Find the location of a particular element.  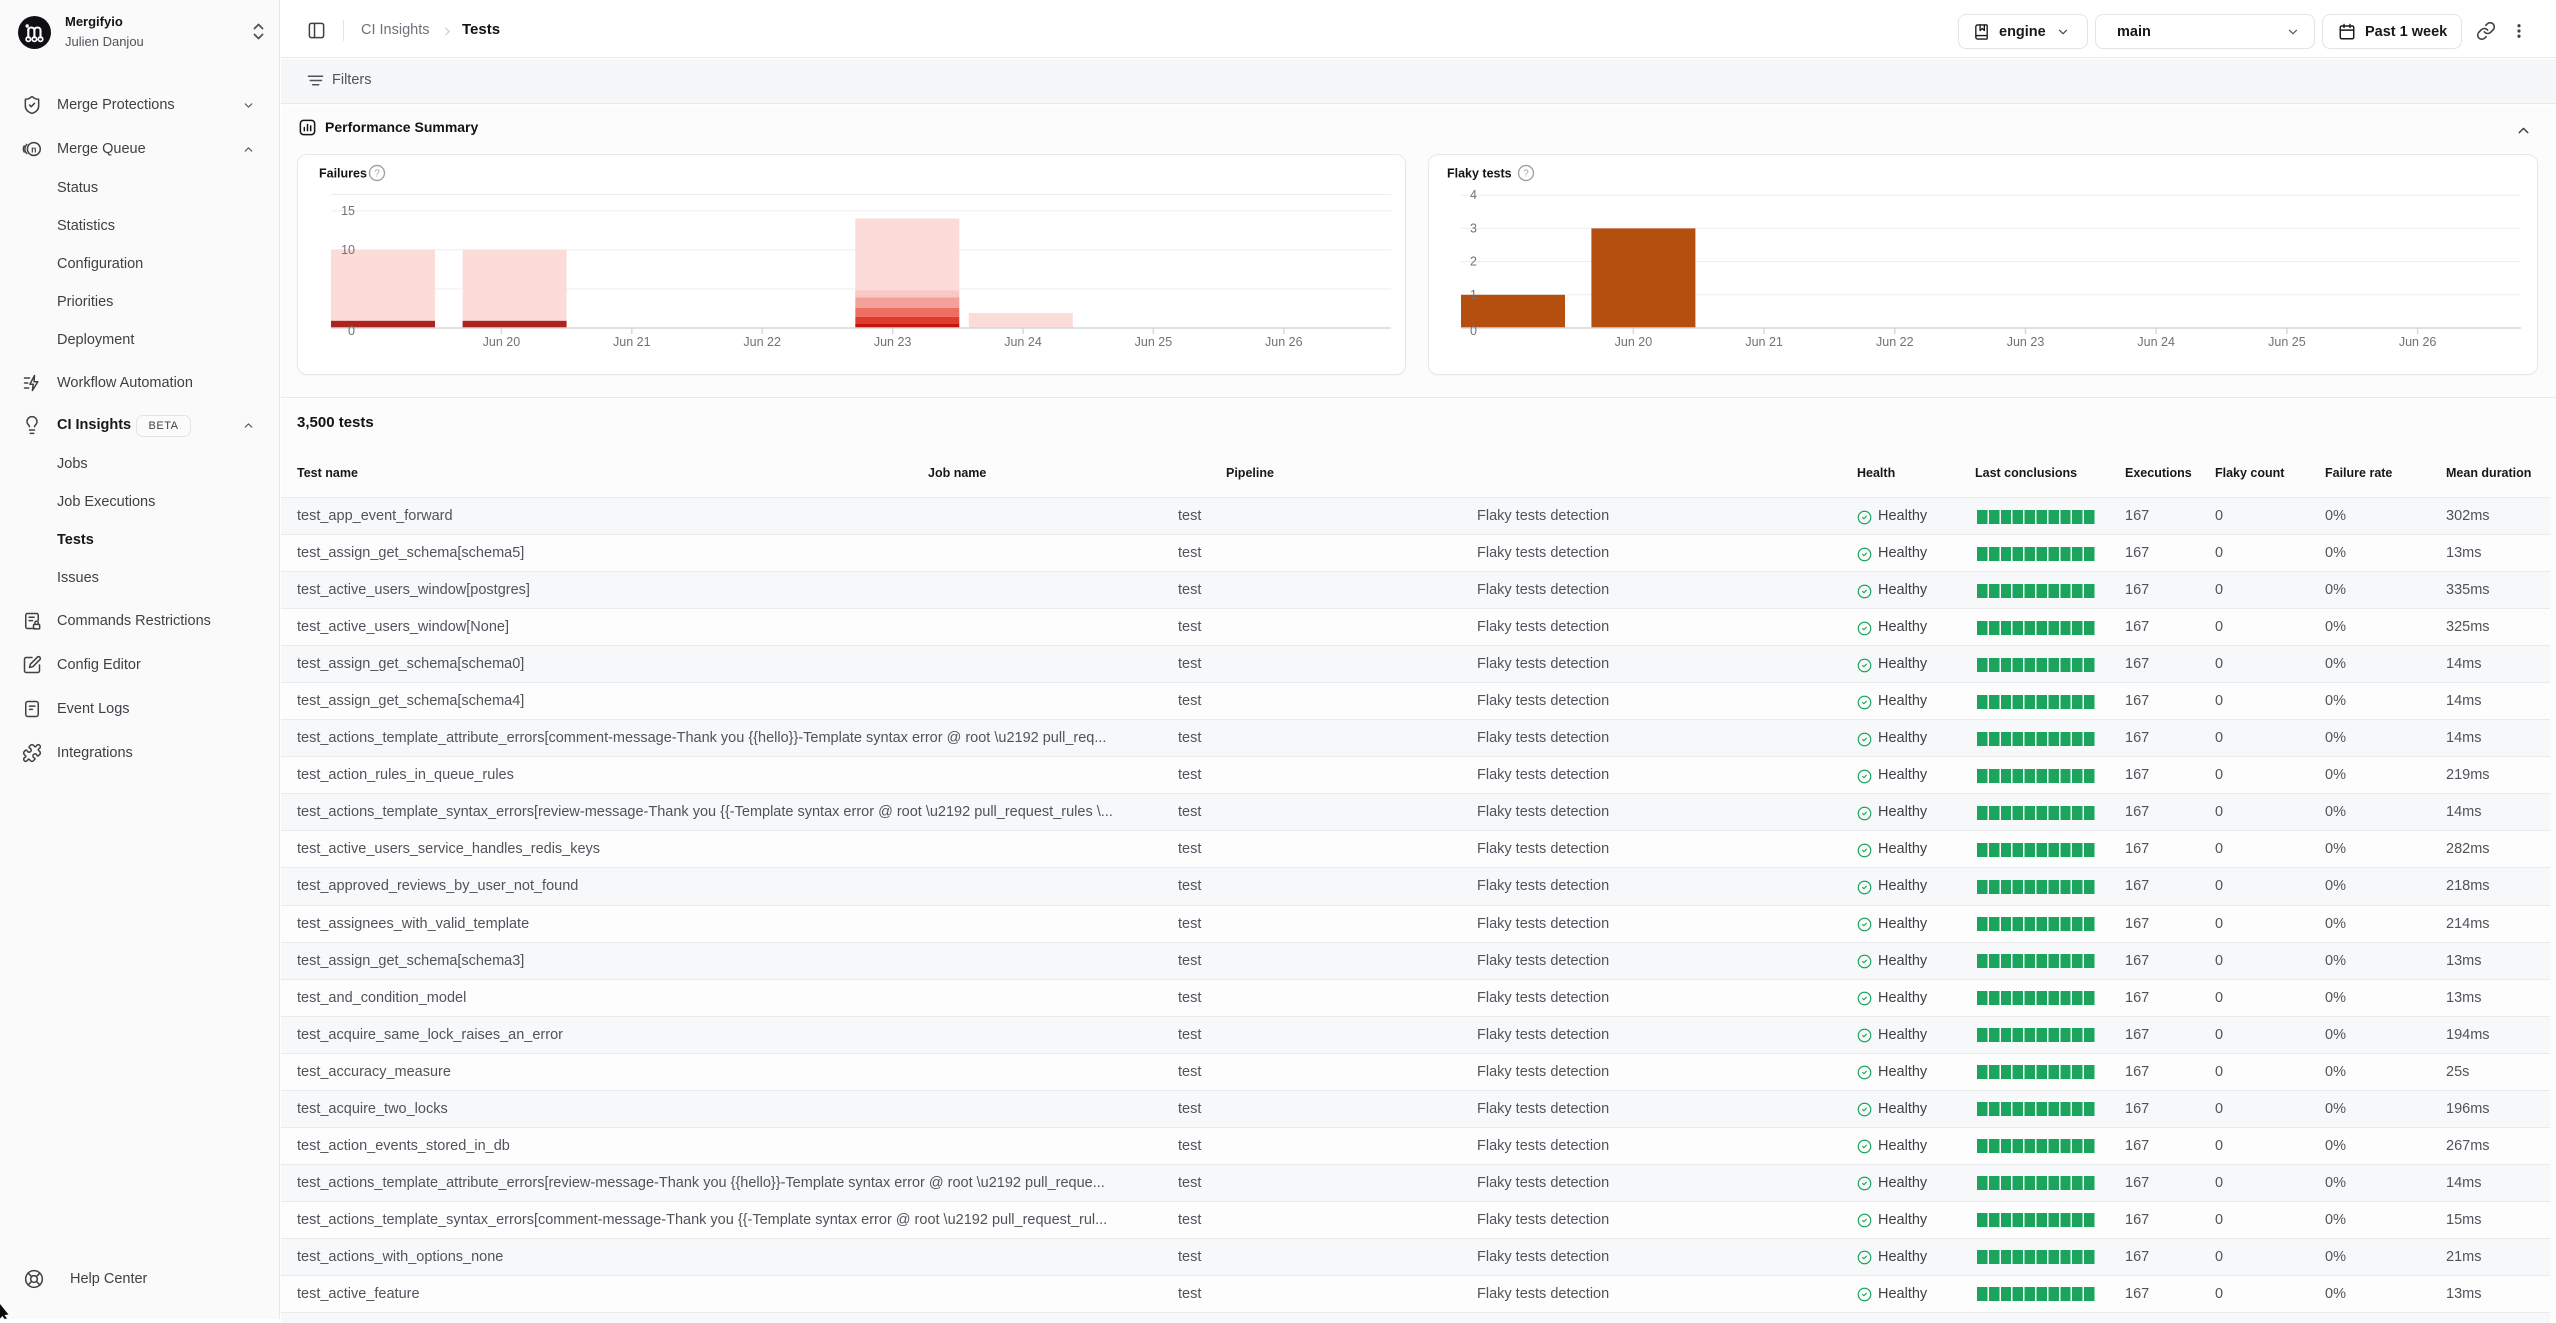

svg-text: n is located at coordinates (33, 149).